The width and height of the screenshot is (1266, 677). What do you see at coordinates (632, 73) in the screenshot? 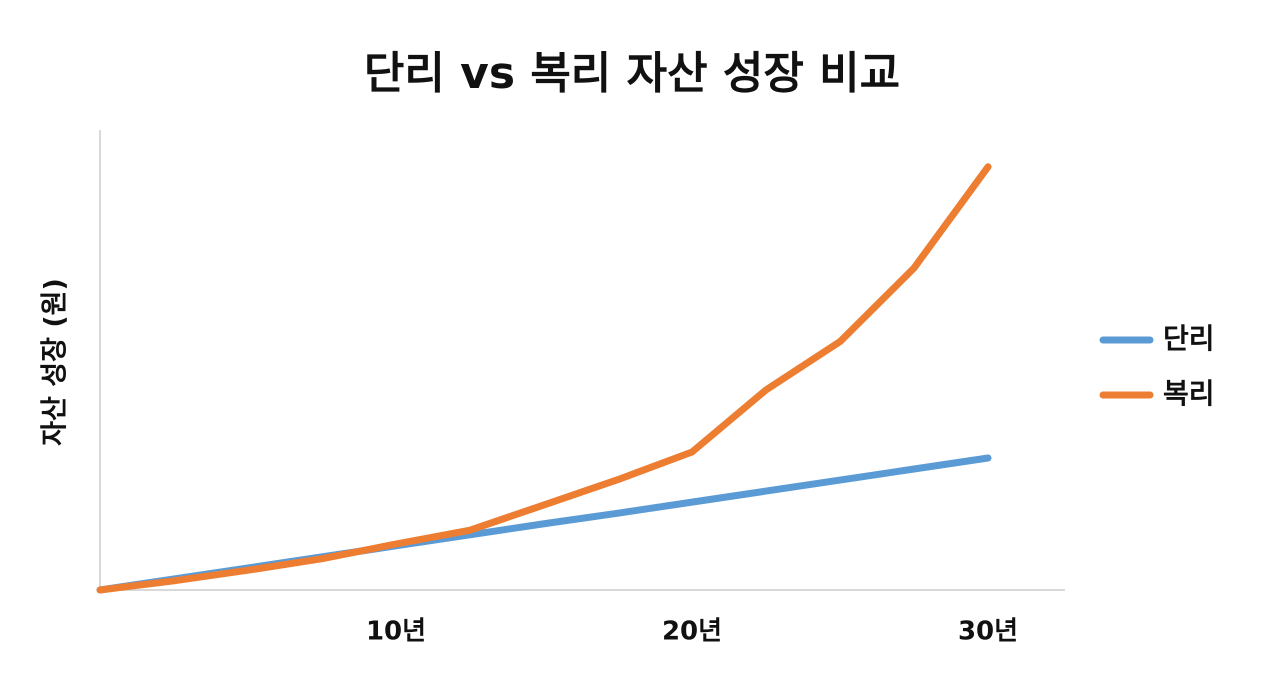
I see `chart-title: 단리 vs 복리 자산 성장 비교` at bounding box center [632, 73].